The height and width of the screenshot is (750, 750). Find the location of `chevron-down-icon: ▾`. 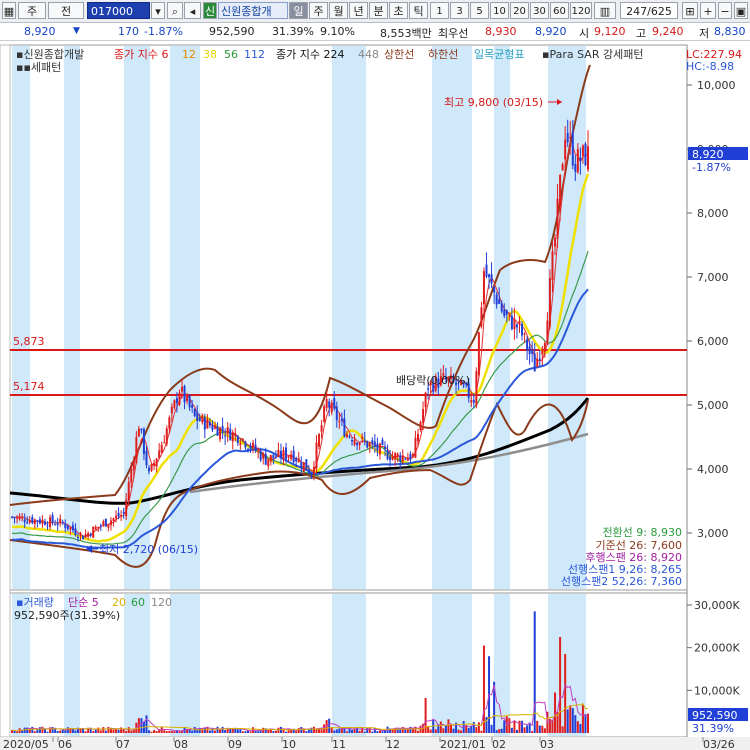

chevron-down-icon: ▾ is located at coordinates (158, 10).